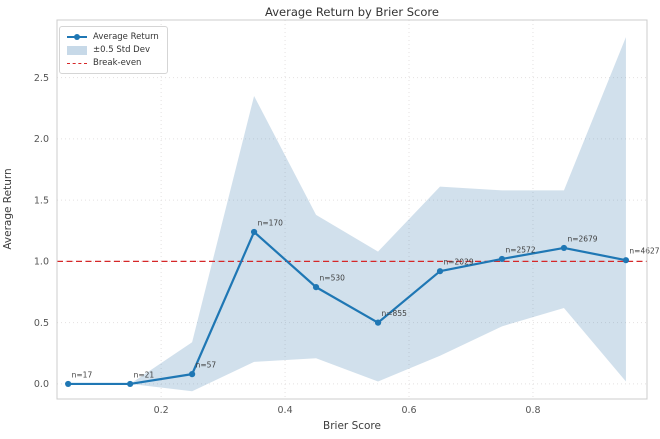 The image size is (660, 439). Describe the element at coordinates (352, 426) in the screenshot. I see `x-axis-label: Brier Score` at that location.